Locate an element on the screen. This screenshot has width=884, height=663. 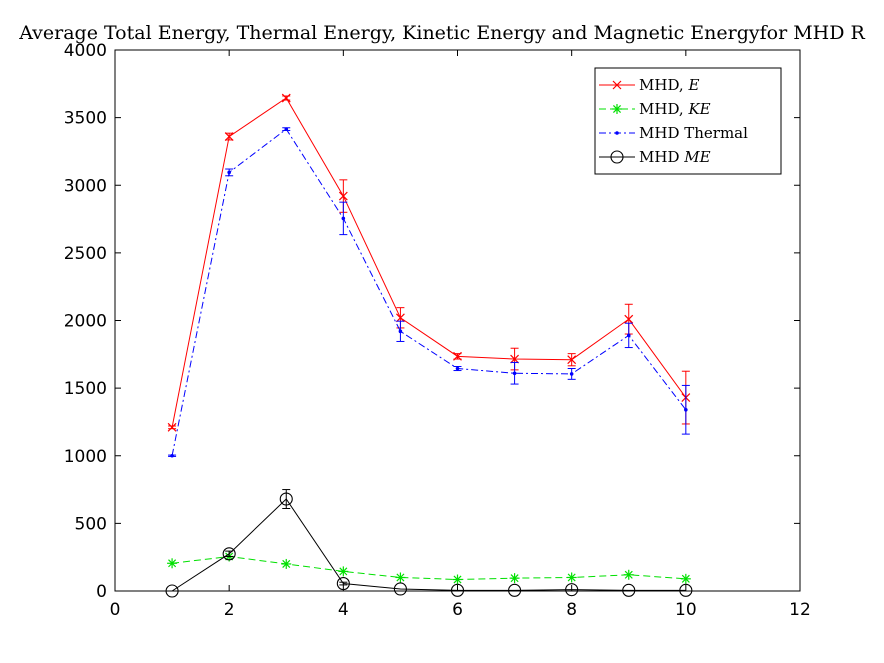
legend-label: MHD ME is located at coordinates (675, 157).